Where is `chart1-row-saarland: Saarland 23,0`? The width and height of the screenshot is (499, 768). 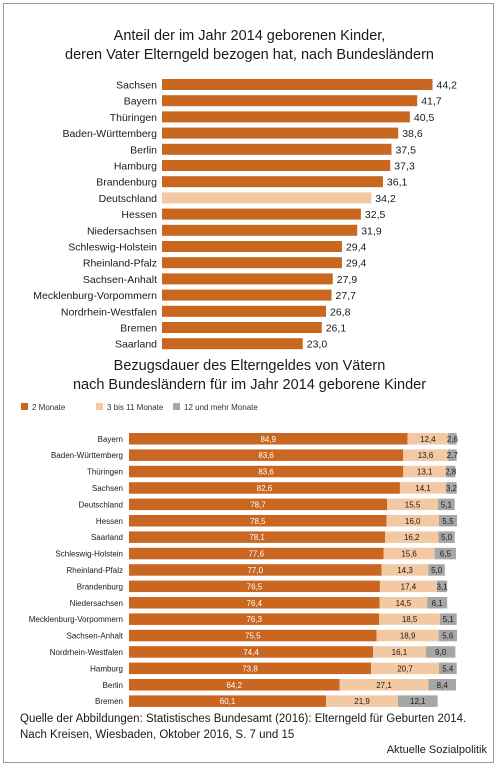 chart1-row-saarland: Saarland 23,0 is located at coordinates (221, 344).